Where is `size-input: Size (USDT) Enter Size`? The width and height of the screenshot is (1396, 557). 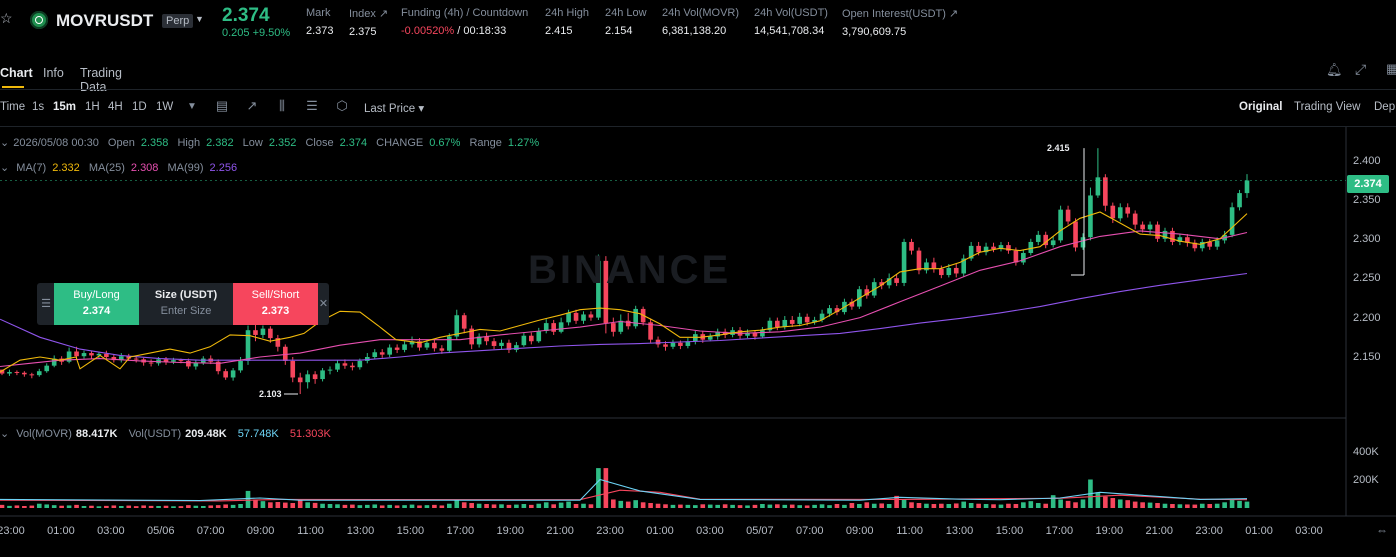
size-input: Size (USDT) Enter Size is located at coordinates (186, 303).